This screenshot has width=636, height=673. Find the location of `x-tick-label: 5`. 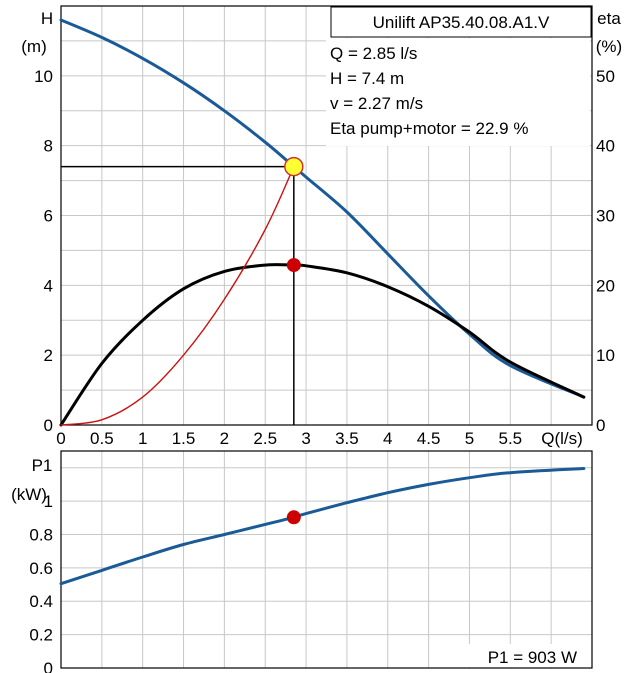

x-tick-label: 5 is located at coordinates (469, 438).